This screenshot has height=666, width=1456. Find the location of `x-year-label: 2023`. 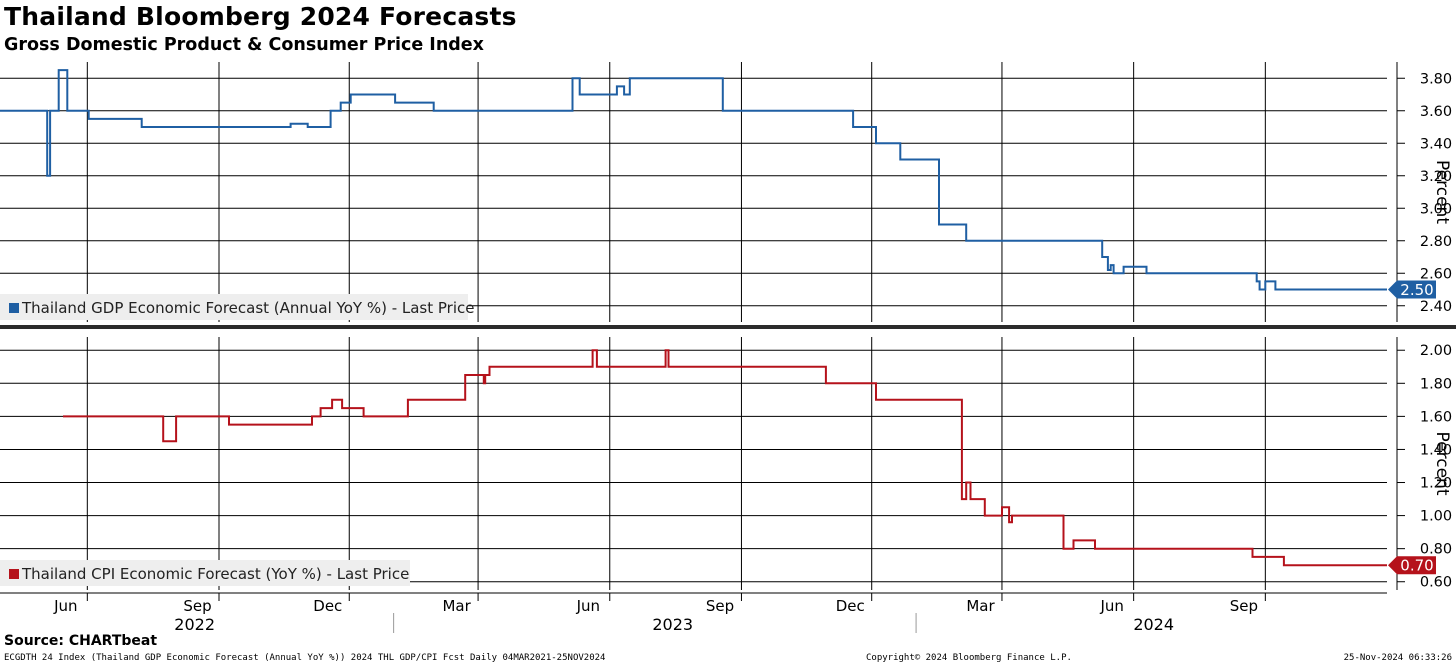

x-year-label: 2023 is located at coordinates (672, 624).